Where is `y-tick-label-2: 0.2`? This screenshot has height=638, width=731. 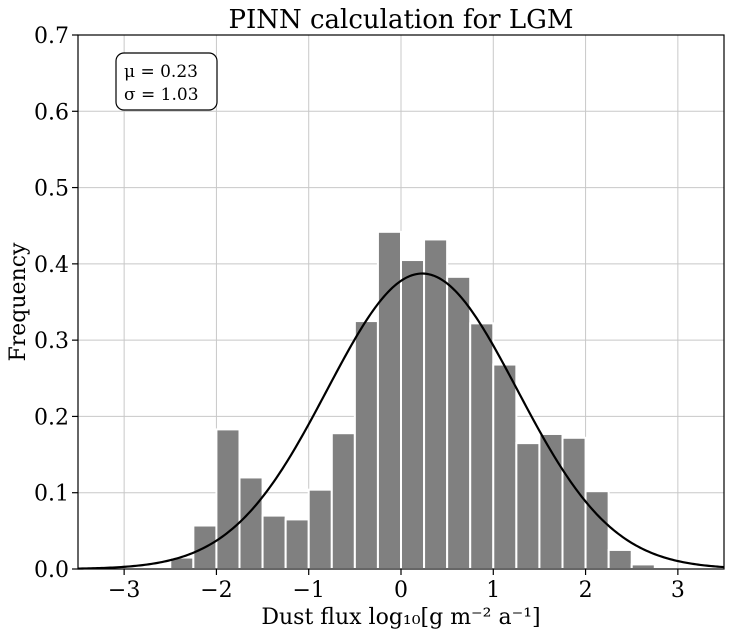 y-tick-label-2: 0.2 is located at coordinates (51, 417).